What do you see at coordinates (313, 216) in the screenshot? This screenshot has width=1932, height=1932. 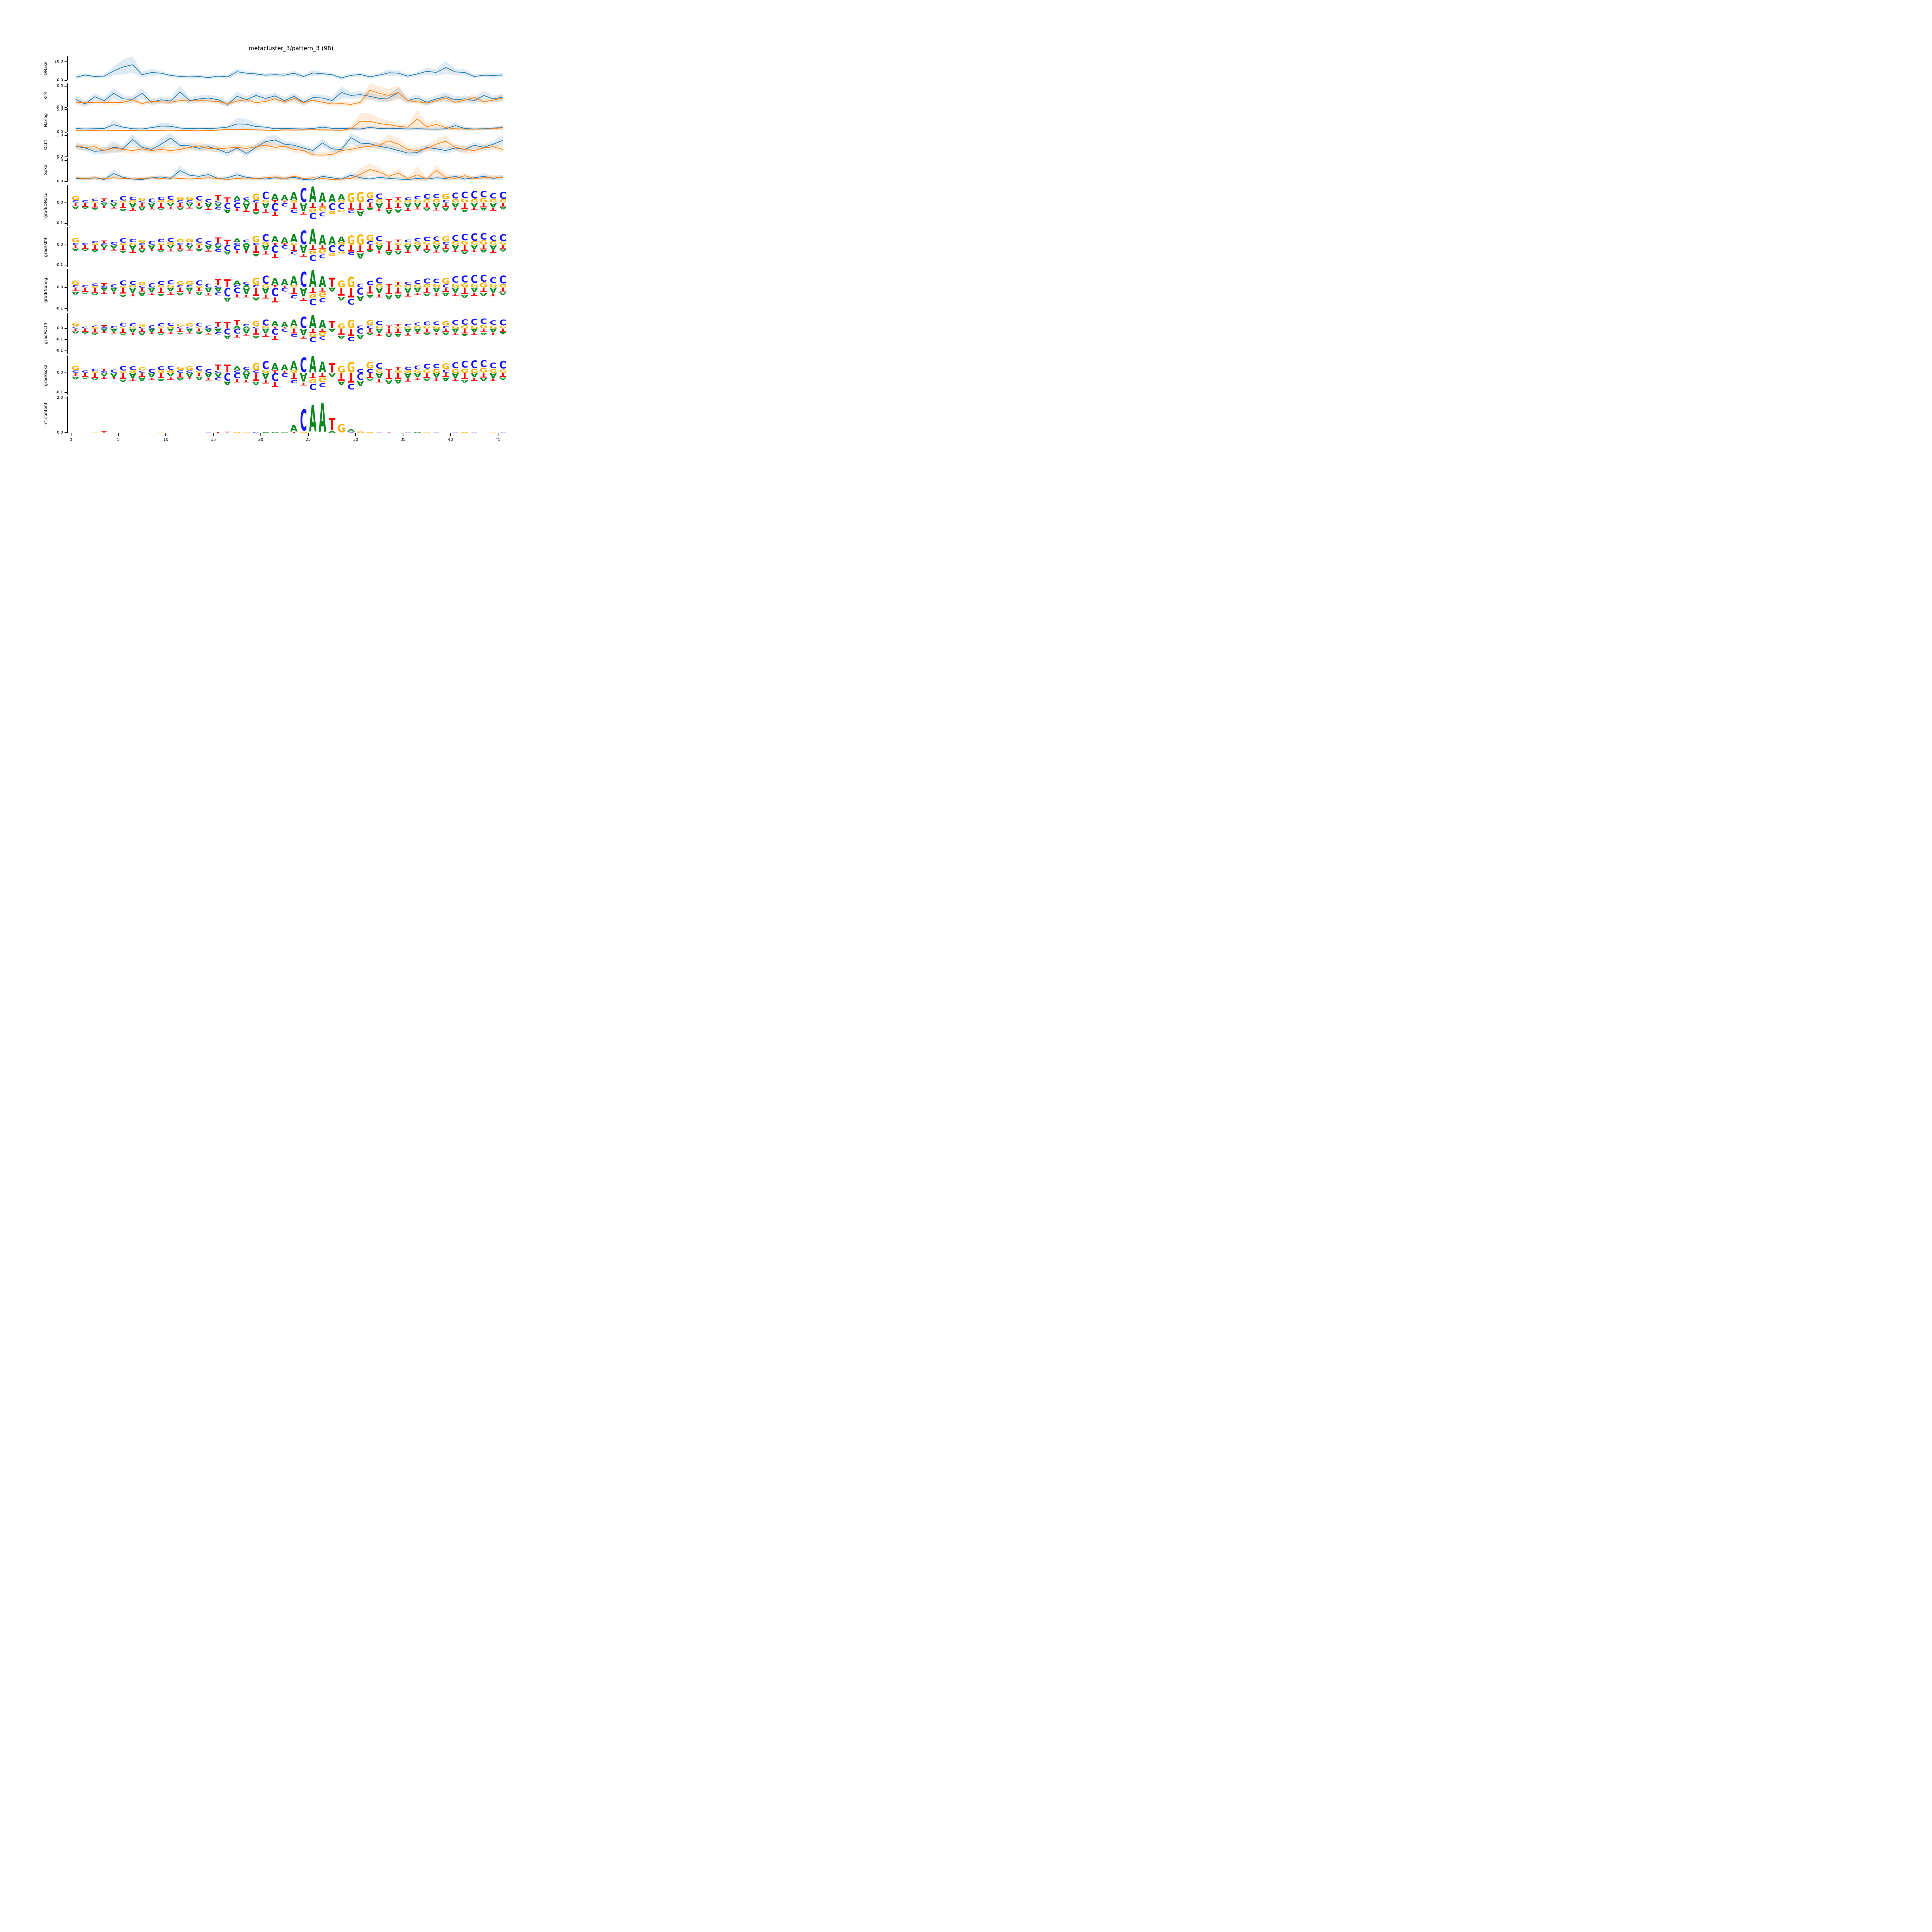 I see `logo-letter-C-flipped: C` at bounding box center [313, 216].